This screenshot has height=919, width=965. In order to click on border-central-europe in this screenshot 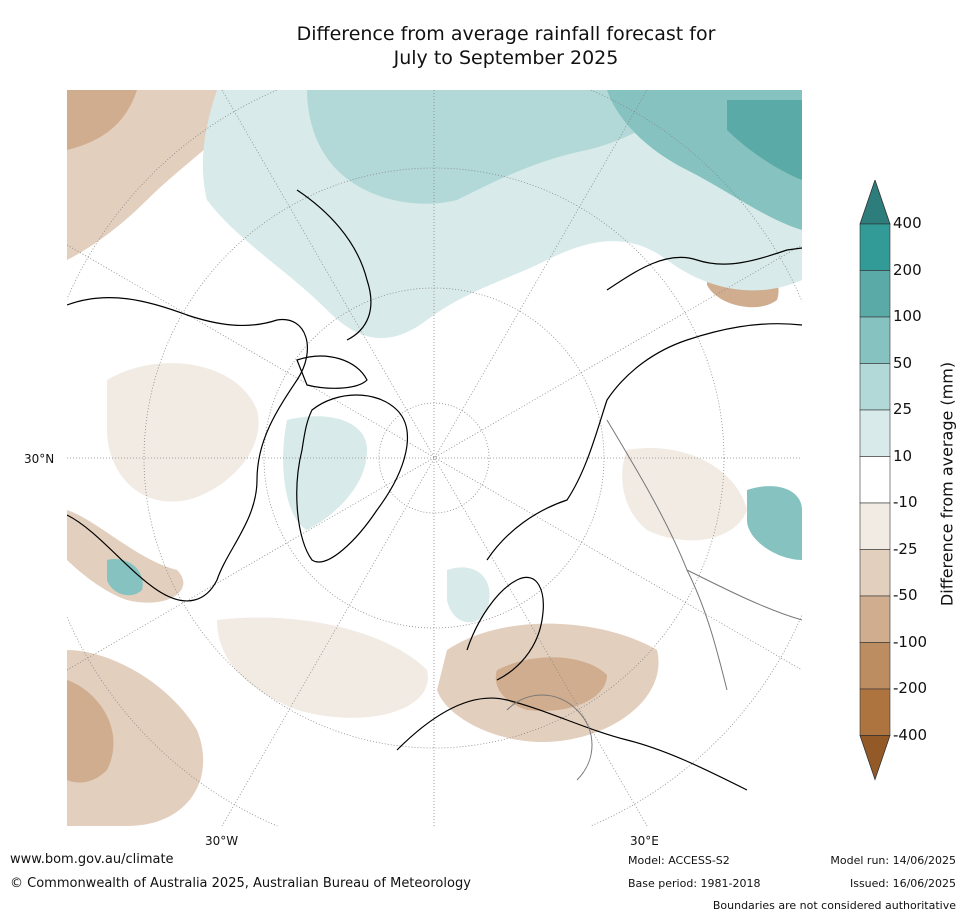, I will do `click(549, 737)`.